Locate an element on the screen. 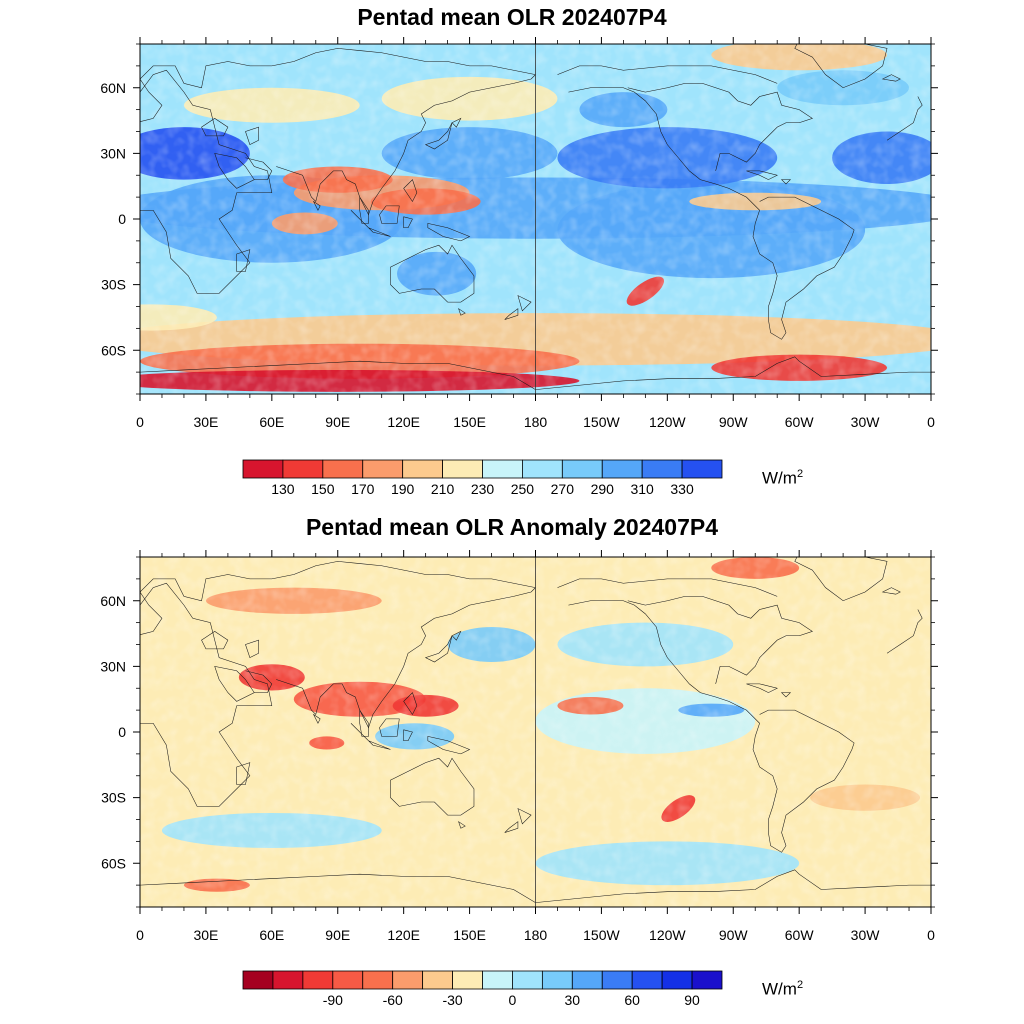 The image size is (1024, 1024). anomaly-x-tick-label: 60E is located at coordinates (271, 935).